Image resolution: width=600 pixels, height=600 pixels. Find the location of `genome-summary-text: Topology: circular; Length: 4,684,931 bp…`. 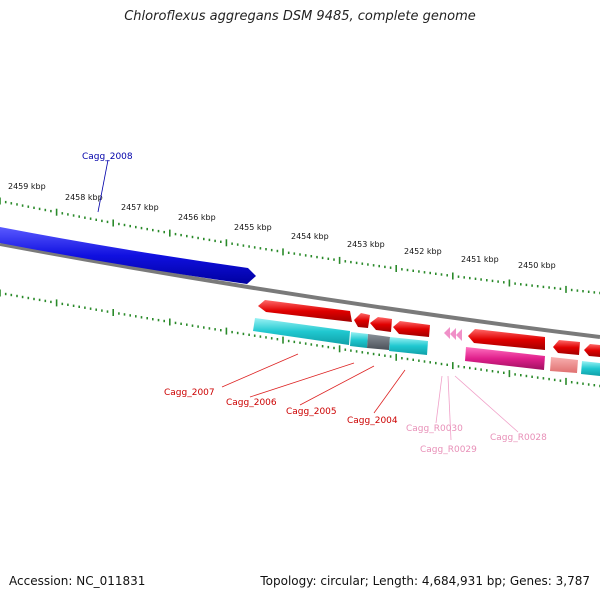

genome-summary-text: Topology: circular; Length: 4,684,931 bp… is located at coordinates (425, 581).